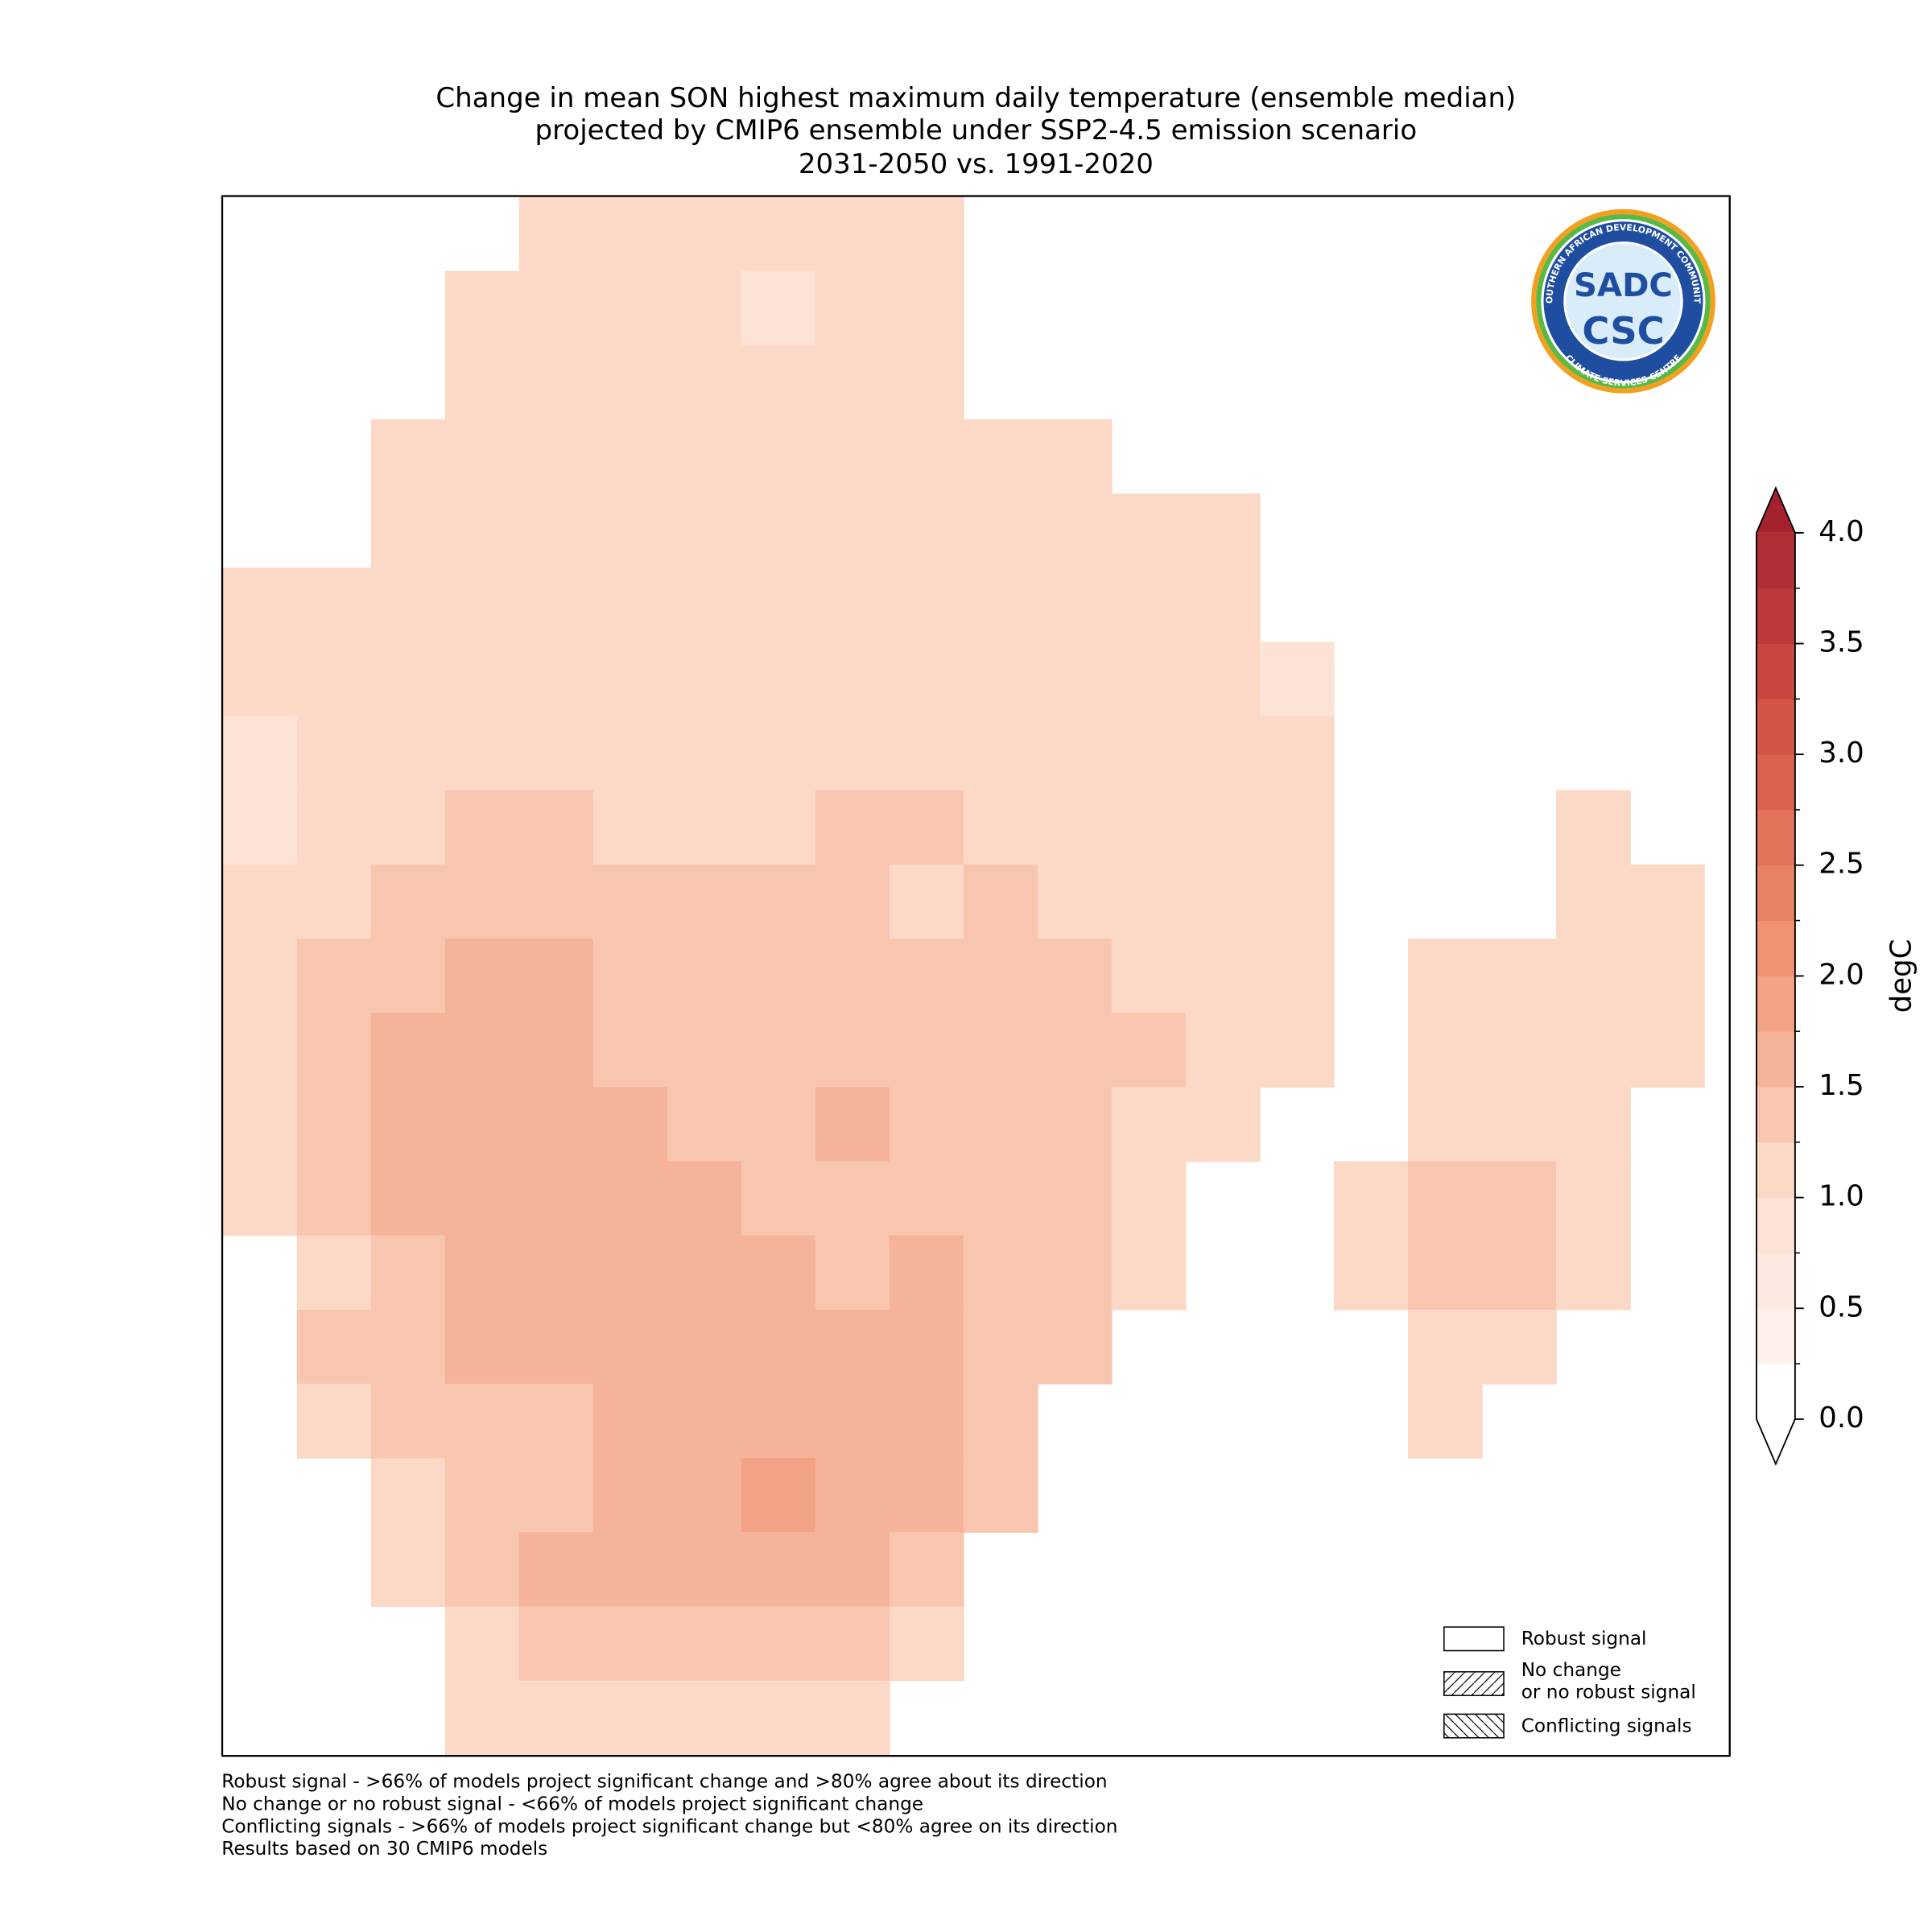  I want to click on colorbar-tick-label: 4.0, so click(1841, 531).